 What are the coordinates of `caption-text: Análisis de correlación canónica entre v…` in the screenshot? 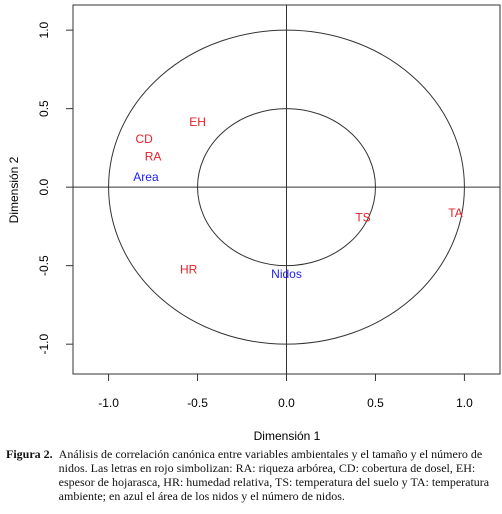 It's located at (274, 475).